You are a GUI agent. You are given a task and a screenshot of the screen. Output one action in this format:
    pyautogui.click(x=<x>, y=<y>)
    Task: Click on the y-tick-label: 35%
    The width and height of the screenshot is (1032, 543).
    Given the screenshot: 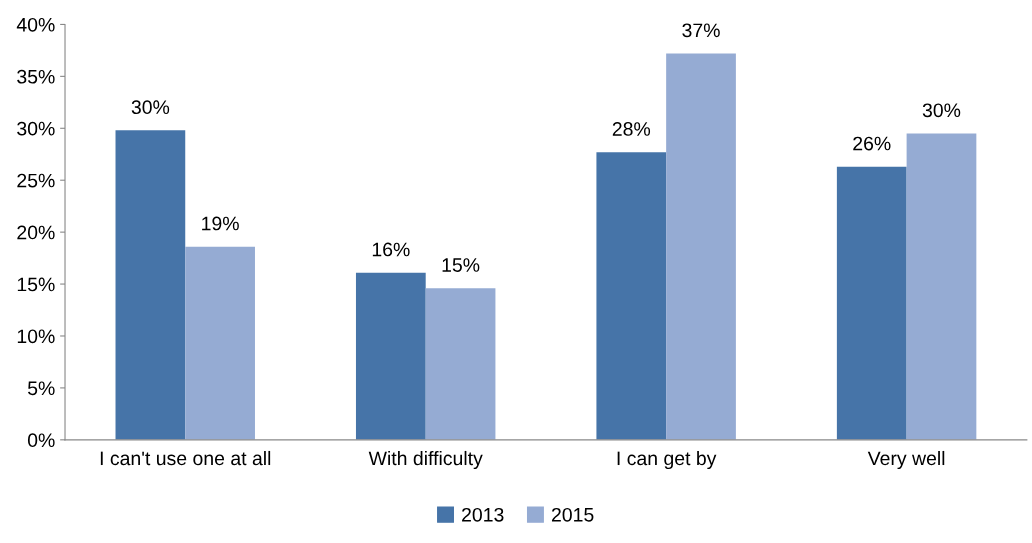 What is the action you would take?
    pyautogui.click(x=36, y=76)
    